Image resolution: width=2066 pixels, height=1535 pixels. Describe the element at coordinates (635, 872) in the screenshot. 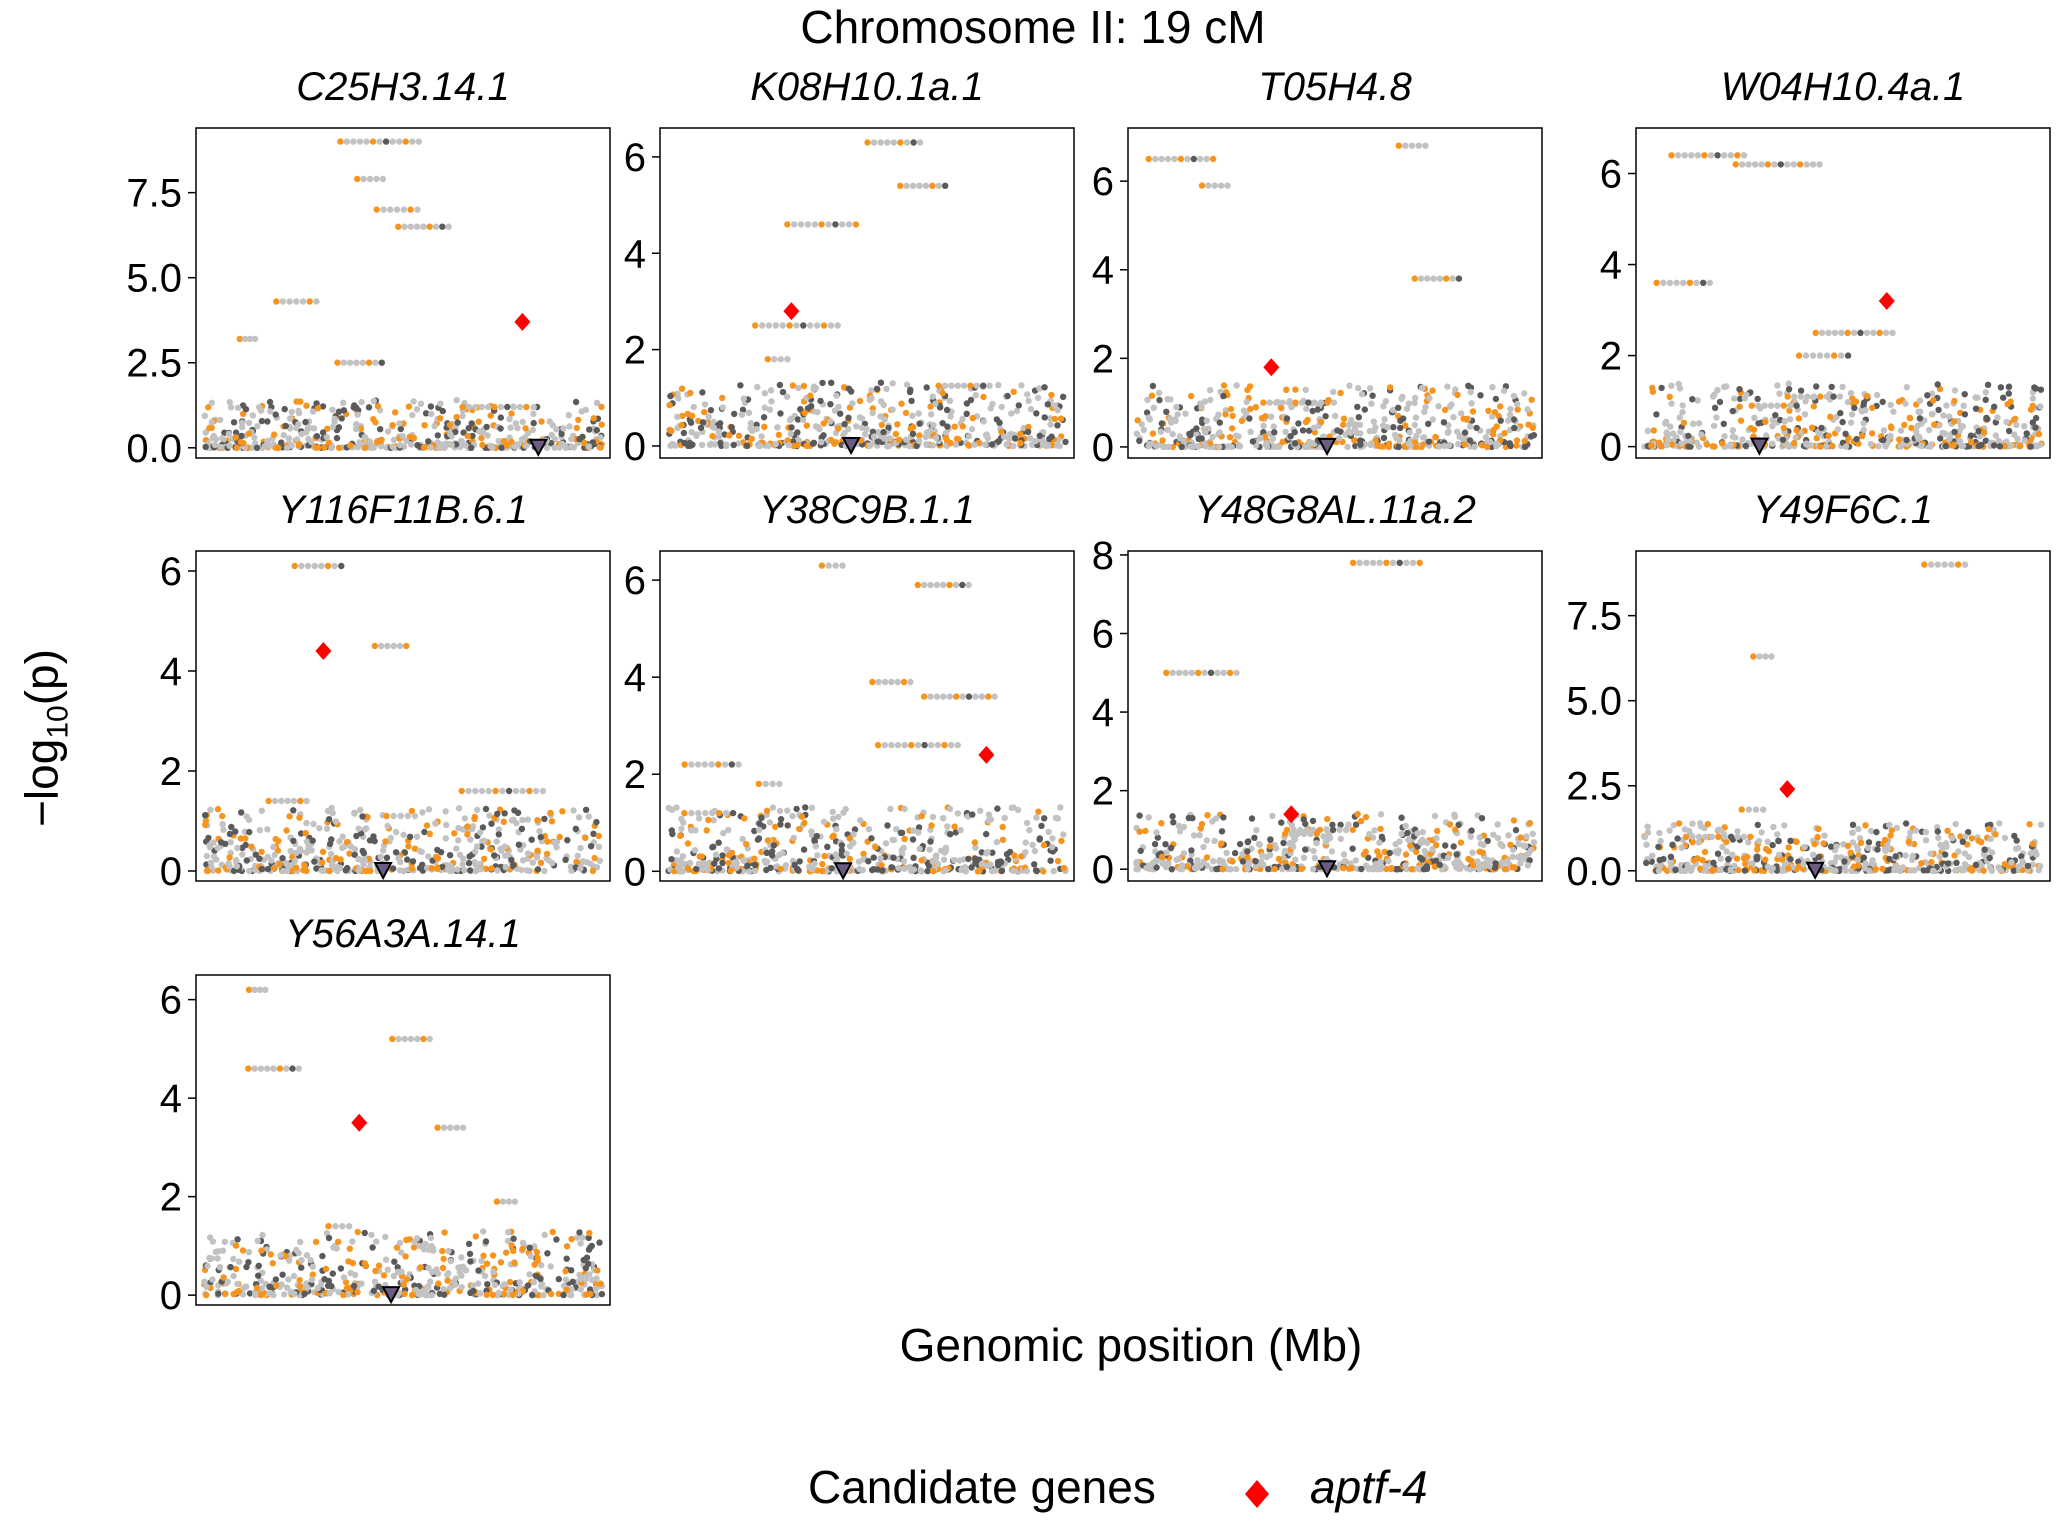

I see `y-tick-label: 0` at that location.